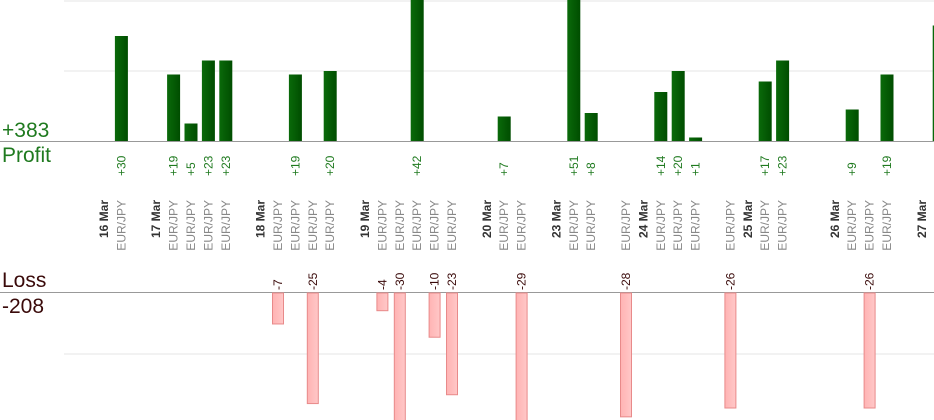  I want to click on date-label: 24 Mar, so click(643, 219).